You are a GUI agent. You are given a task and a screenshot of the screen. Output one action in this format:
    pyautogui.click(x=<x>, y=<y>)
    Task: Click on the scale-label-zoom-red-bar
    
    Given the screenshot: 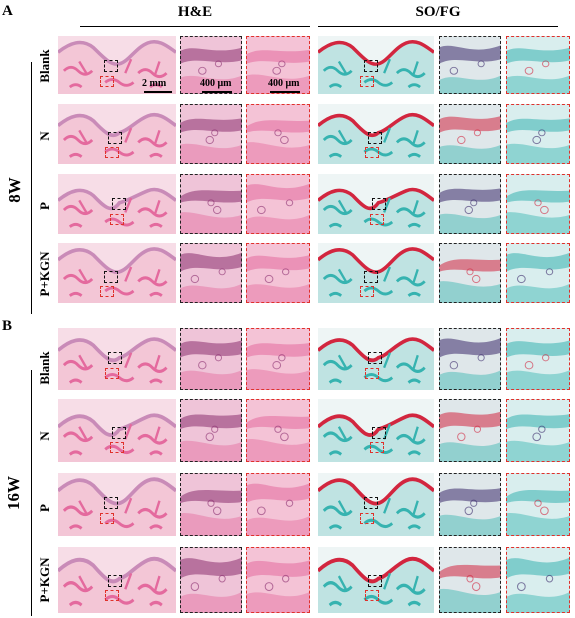 What is the action you would take?
    pyautogui.click(x=285, y=92)
    